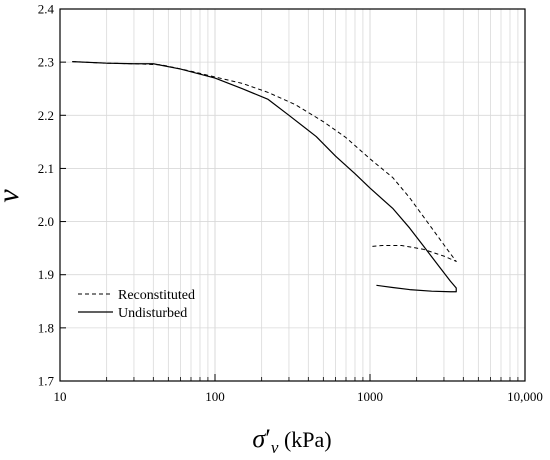 This screenshot has width=550, height=460. Describe the element at coordinates (215, 396) in the screenshot. I see `x-tick-label: 100` at that location.